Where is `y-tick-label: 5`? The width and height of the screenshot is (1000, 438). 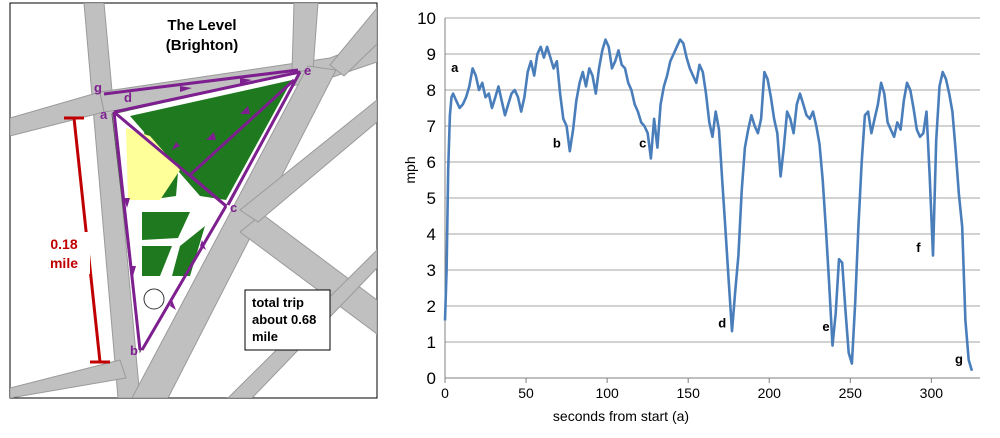 y-tick-label: 5 is located at coordinates (431, 198).